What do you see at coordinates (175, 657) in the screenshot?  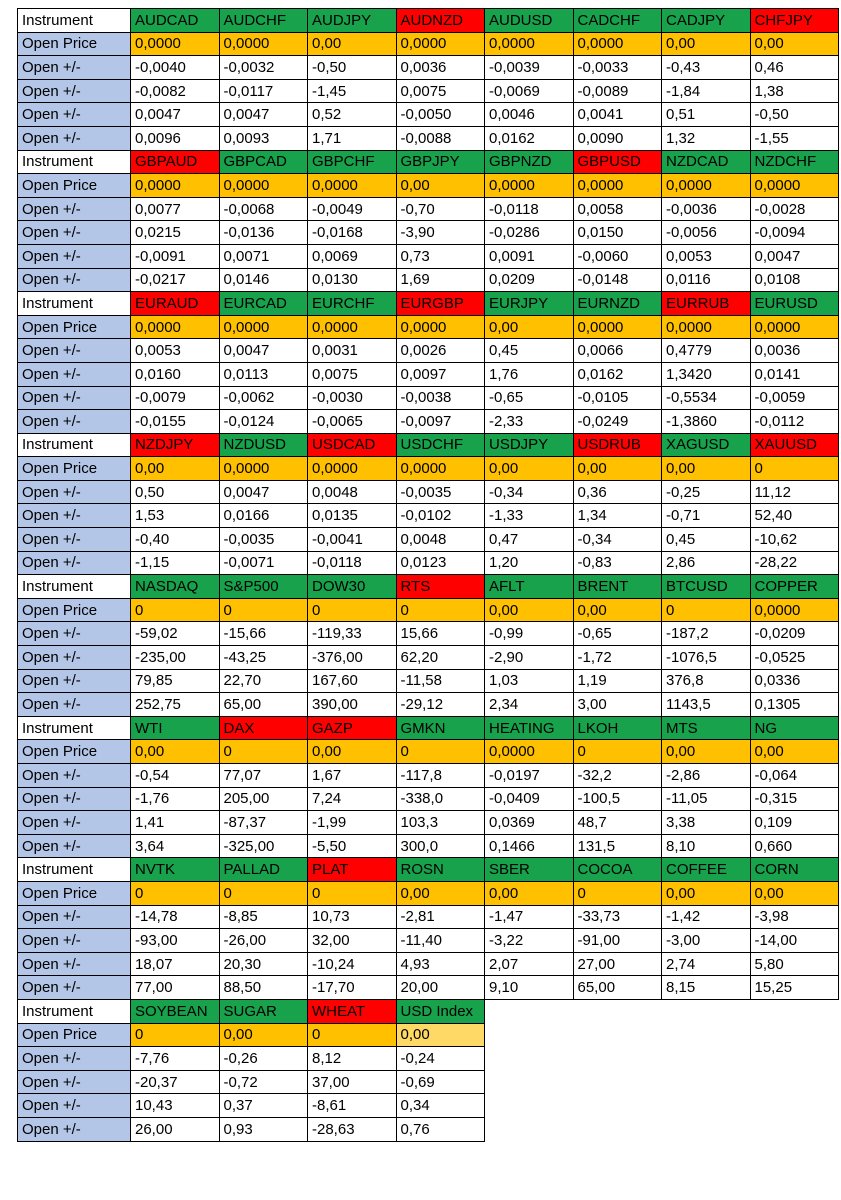 I see `open-change-cell: -235,00` at bounding box center [175, 657].